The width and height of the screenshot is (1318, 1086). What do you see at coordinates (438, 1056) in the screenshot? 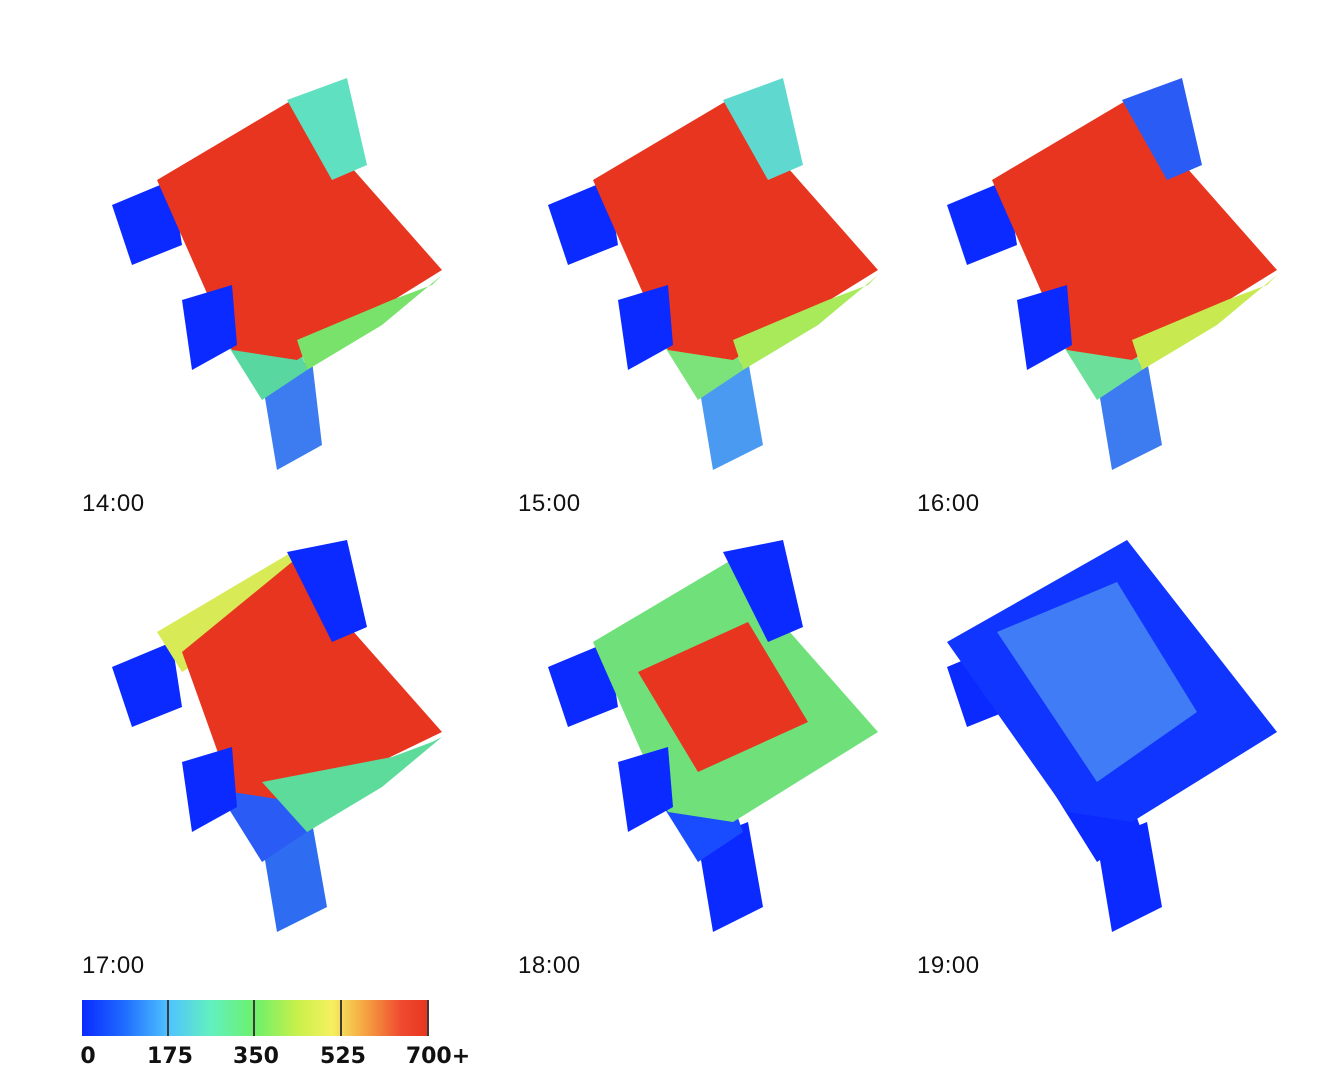
I see `scale-tick-label: 700+` at bounding box center [438, 1056].